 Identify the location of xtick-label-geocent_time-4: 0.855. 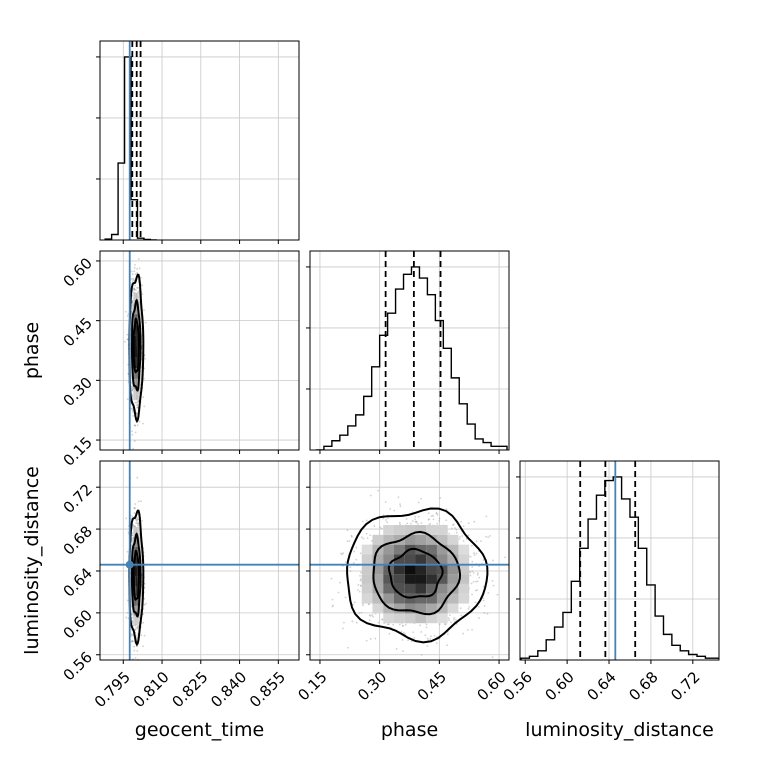
(267, 689).